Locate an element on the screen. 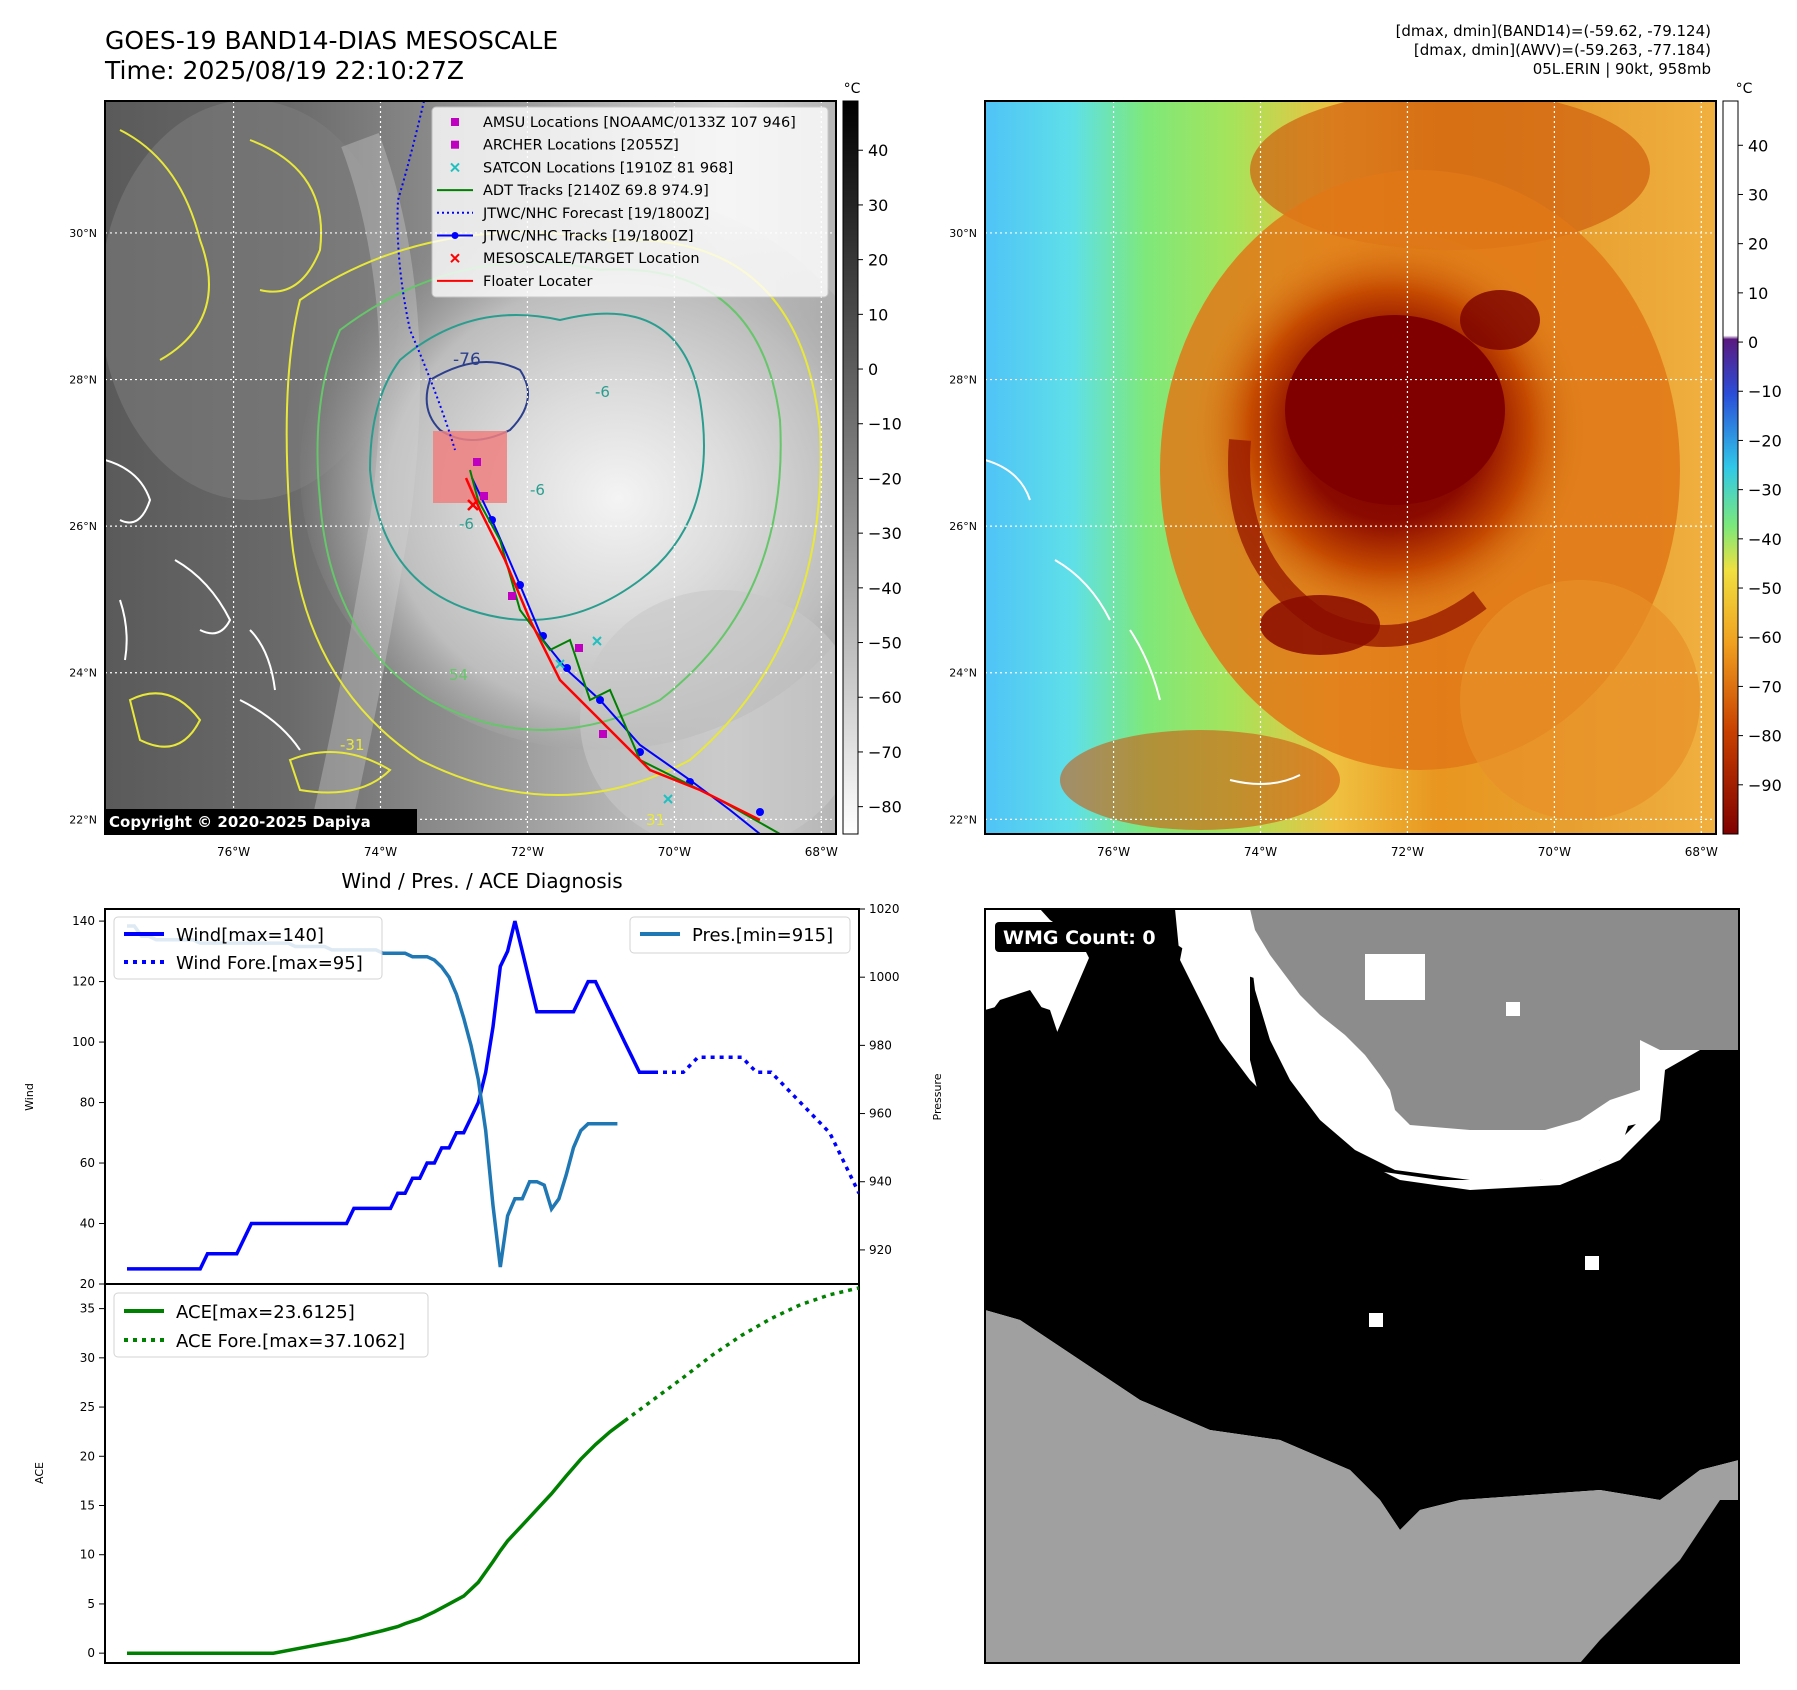 This screenshot has width=1797, height=1690. pressure-tick-label: 920 is located at coordinates (880, 1250).